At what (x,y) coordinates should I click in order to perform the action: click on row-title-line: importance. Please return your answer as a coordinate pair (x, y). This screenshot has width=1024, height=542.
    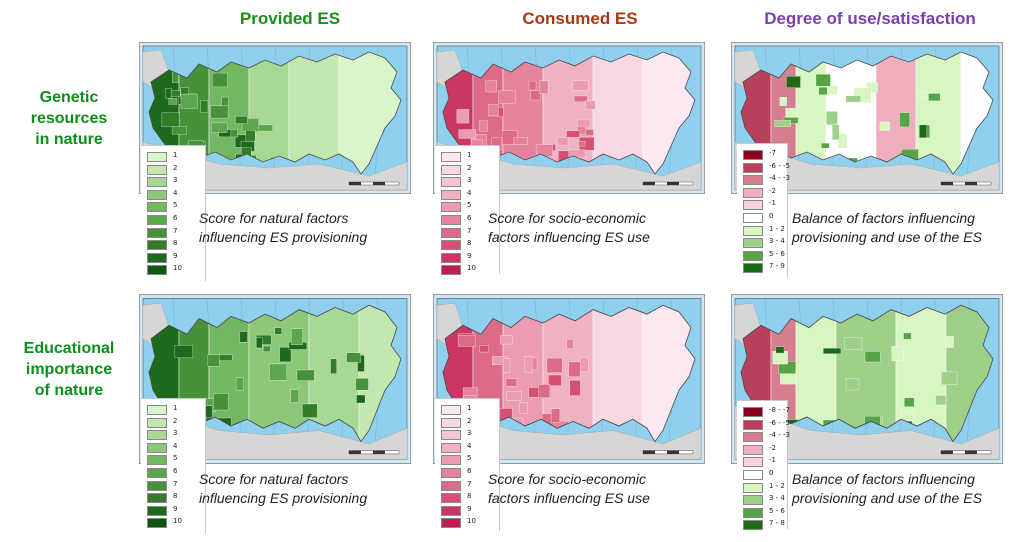
    Looking at the image, I should click on (69, 369).